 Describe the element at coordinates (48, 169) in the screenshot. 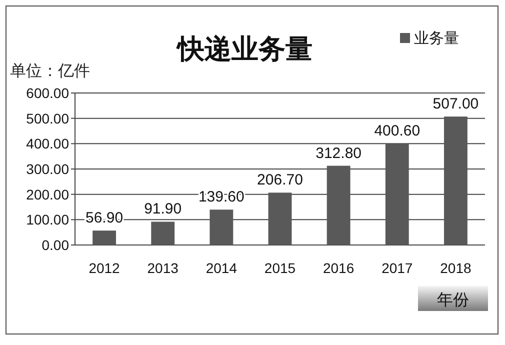

I see `y-tick-label: 300.00` at that location.